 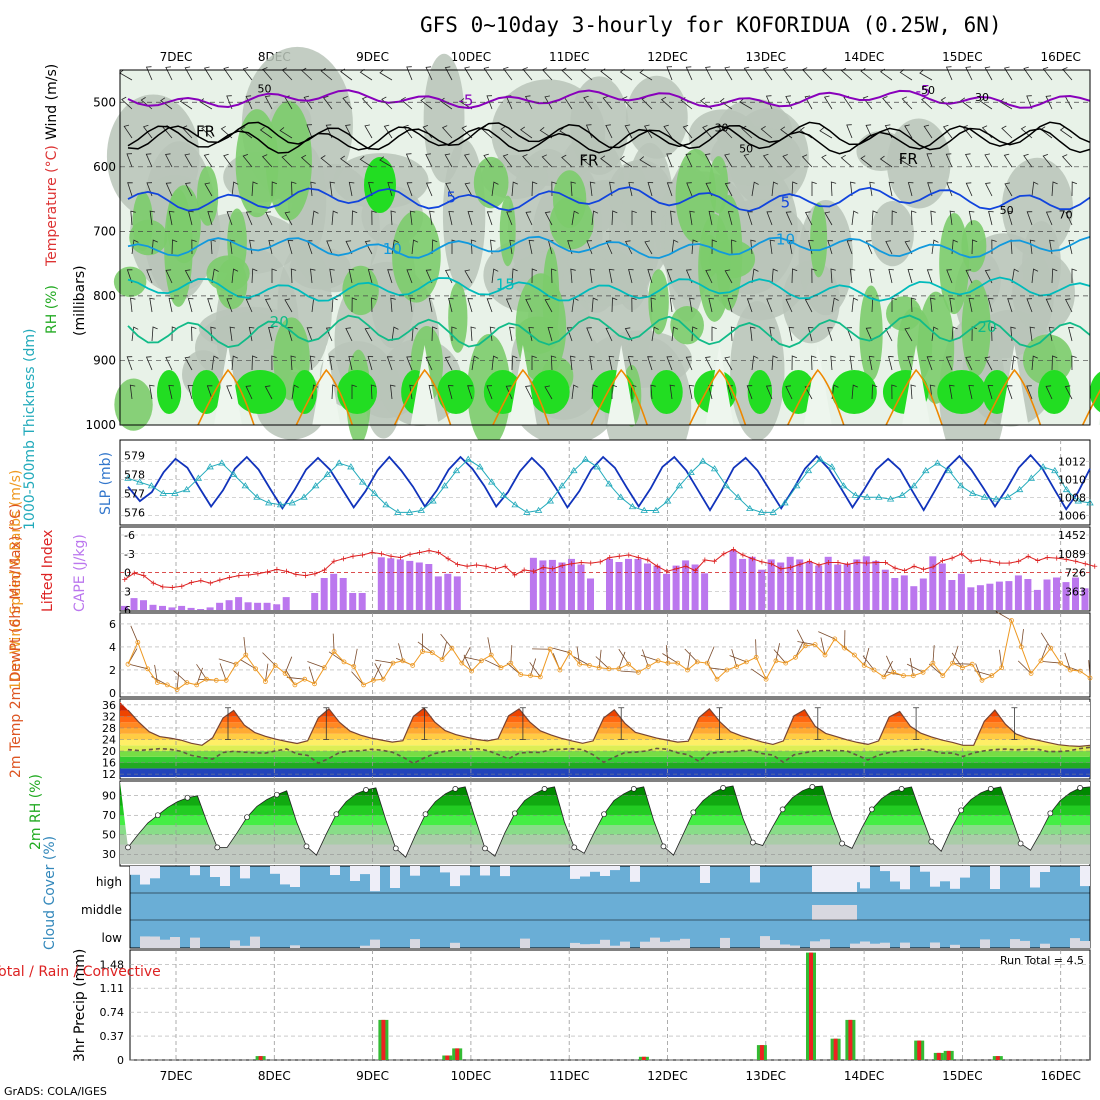 I want to click on date-tick-top: 16DEC, so click(x=1060, y=57).